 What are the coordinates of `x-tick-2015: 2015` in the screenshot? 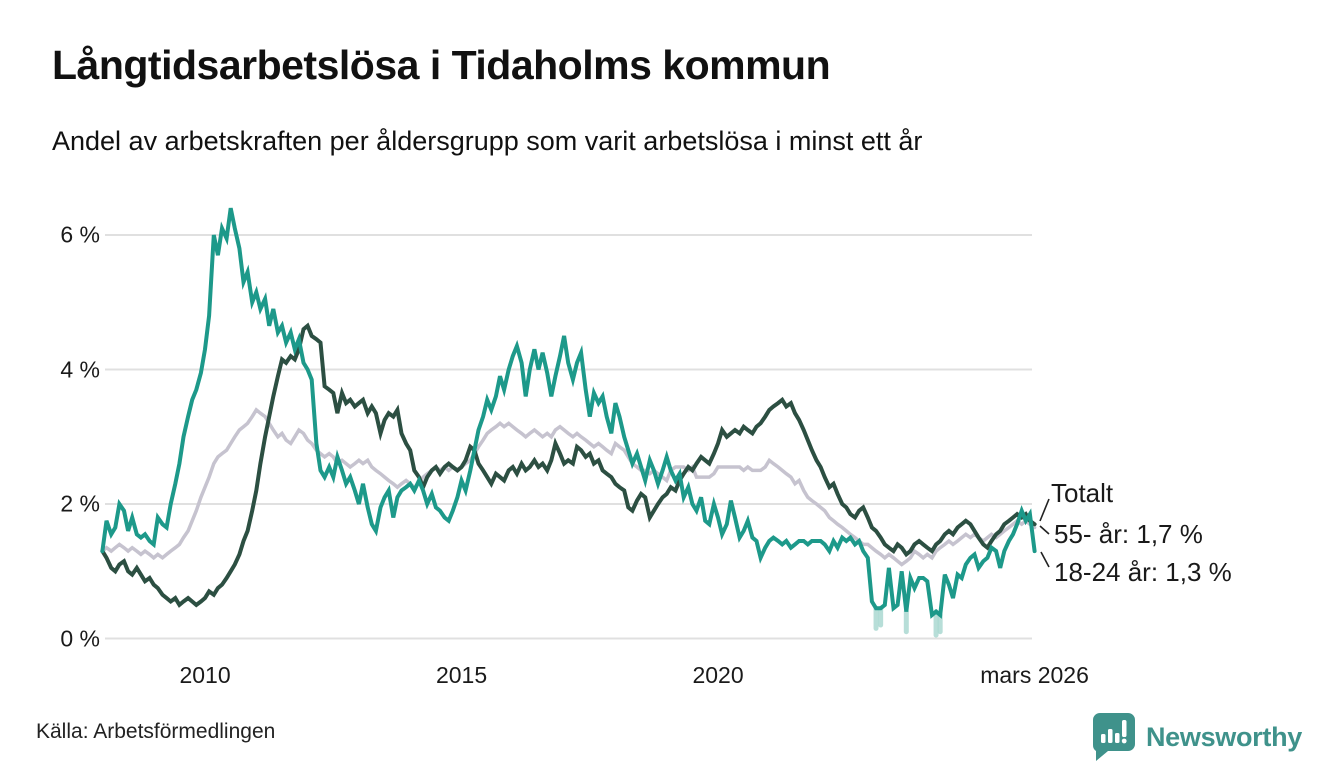 It's located at (461, 675).